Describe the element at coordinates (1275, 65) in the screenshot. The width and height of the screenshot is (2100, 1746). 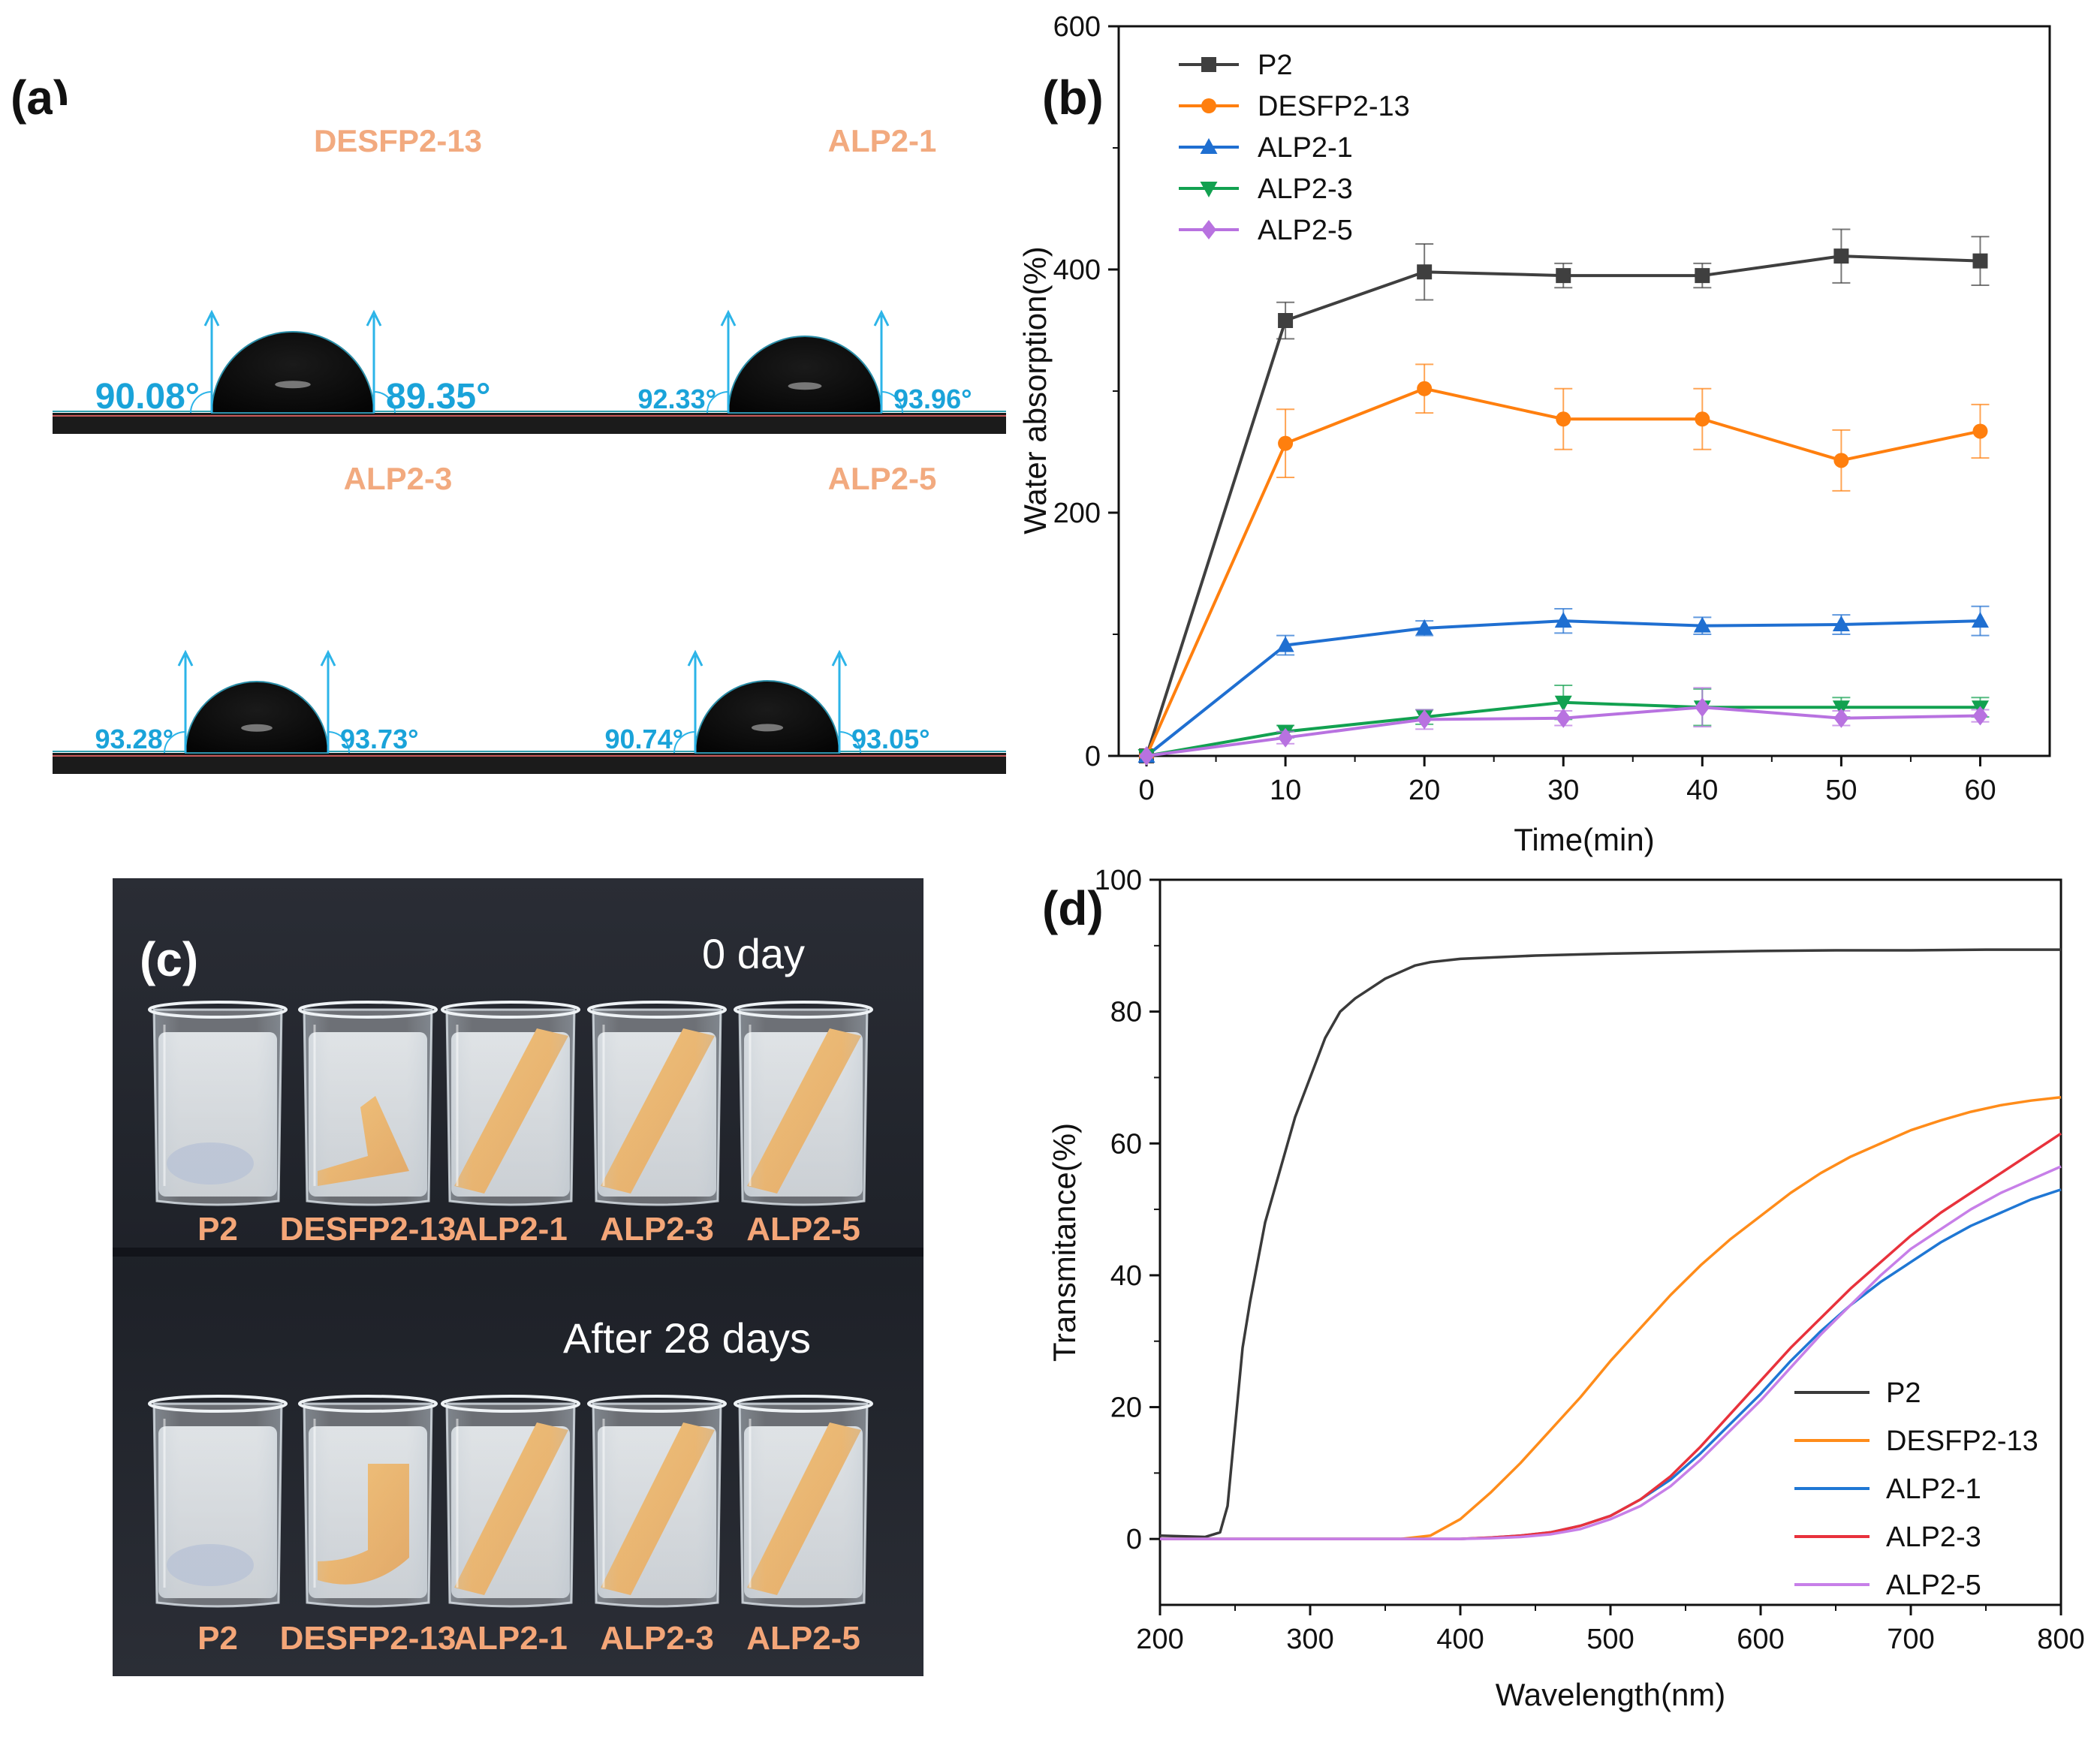
I see `legend-label: P2` at that location.